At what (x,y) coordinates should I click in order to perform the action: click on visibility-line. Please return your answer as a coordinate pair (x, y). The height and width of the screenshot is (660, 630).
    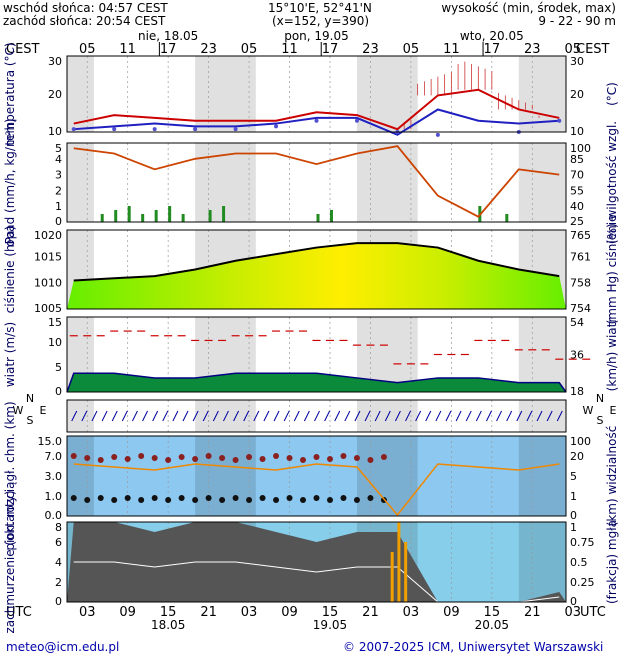
    Looking at the image, I should click on (316, 490).